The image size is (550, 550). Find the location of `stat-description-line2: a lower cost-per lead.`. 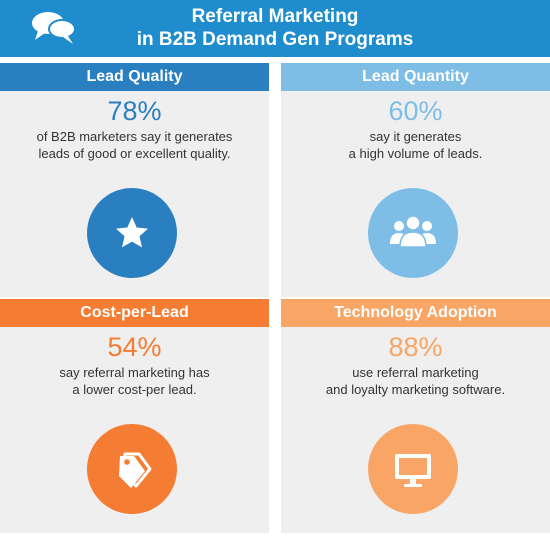

stat-description-line2: a lower cost-per lead. is located at coordinates (134, 389).